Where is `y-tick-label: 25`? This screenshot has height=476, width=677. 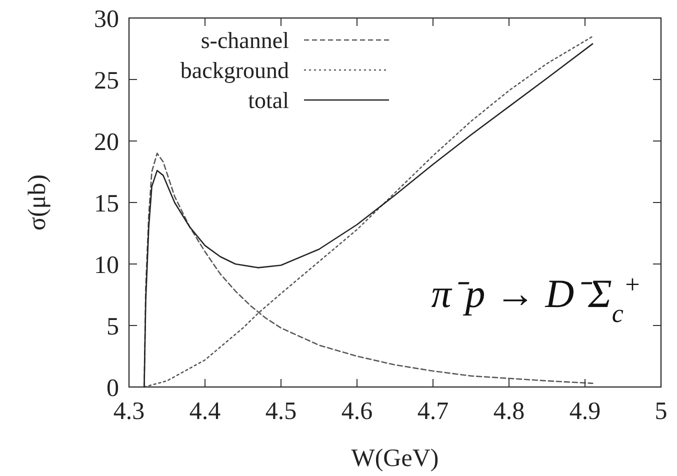 y-tick-label: 25 is located at coordinates (106, 80).